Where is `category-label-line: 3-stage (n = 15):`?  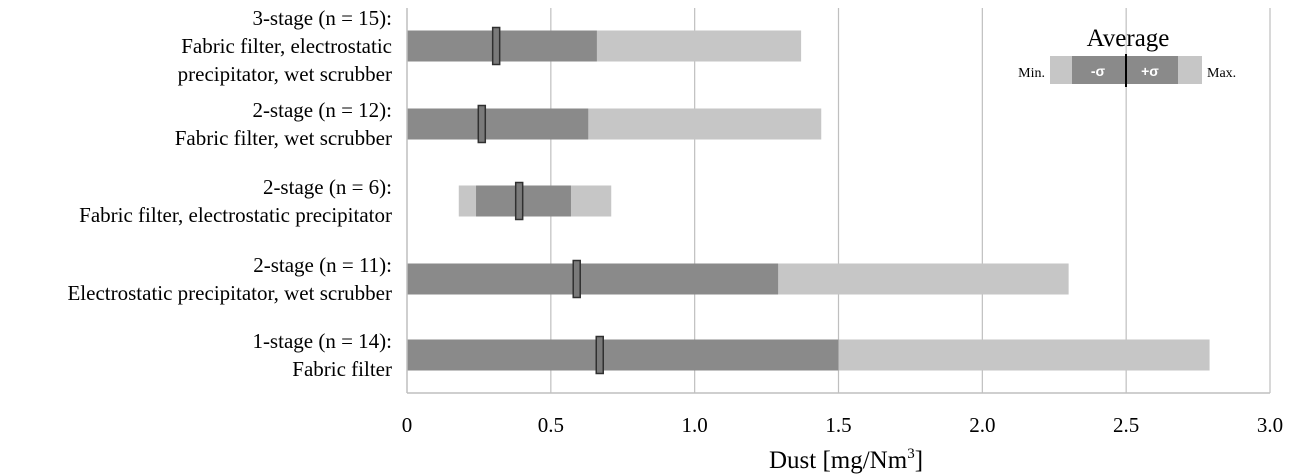
category-label-line: 3-stage (n = 15): is located at coordinates (322, 18).